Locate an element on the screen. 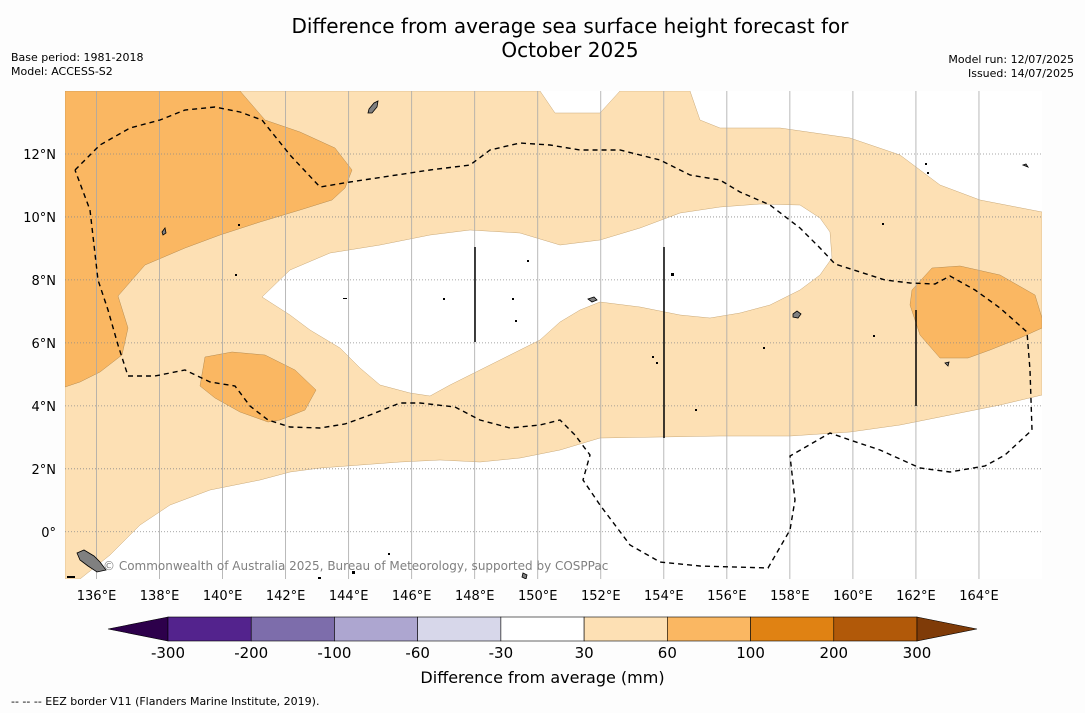  anomaly-region-neutral is located at coordinates (547, 300).